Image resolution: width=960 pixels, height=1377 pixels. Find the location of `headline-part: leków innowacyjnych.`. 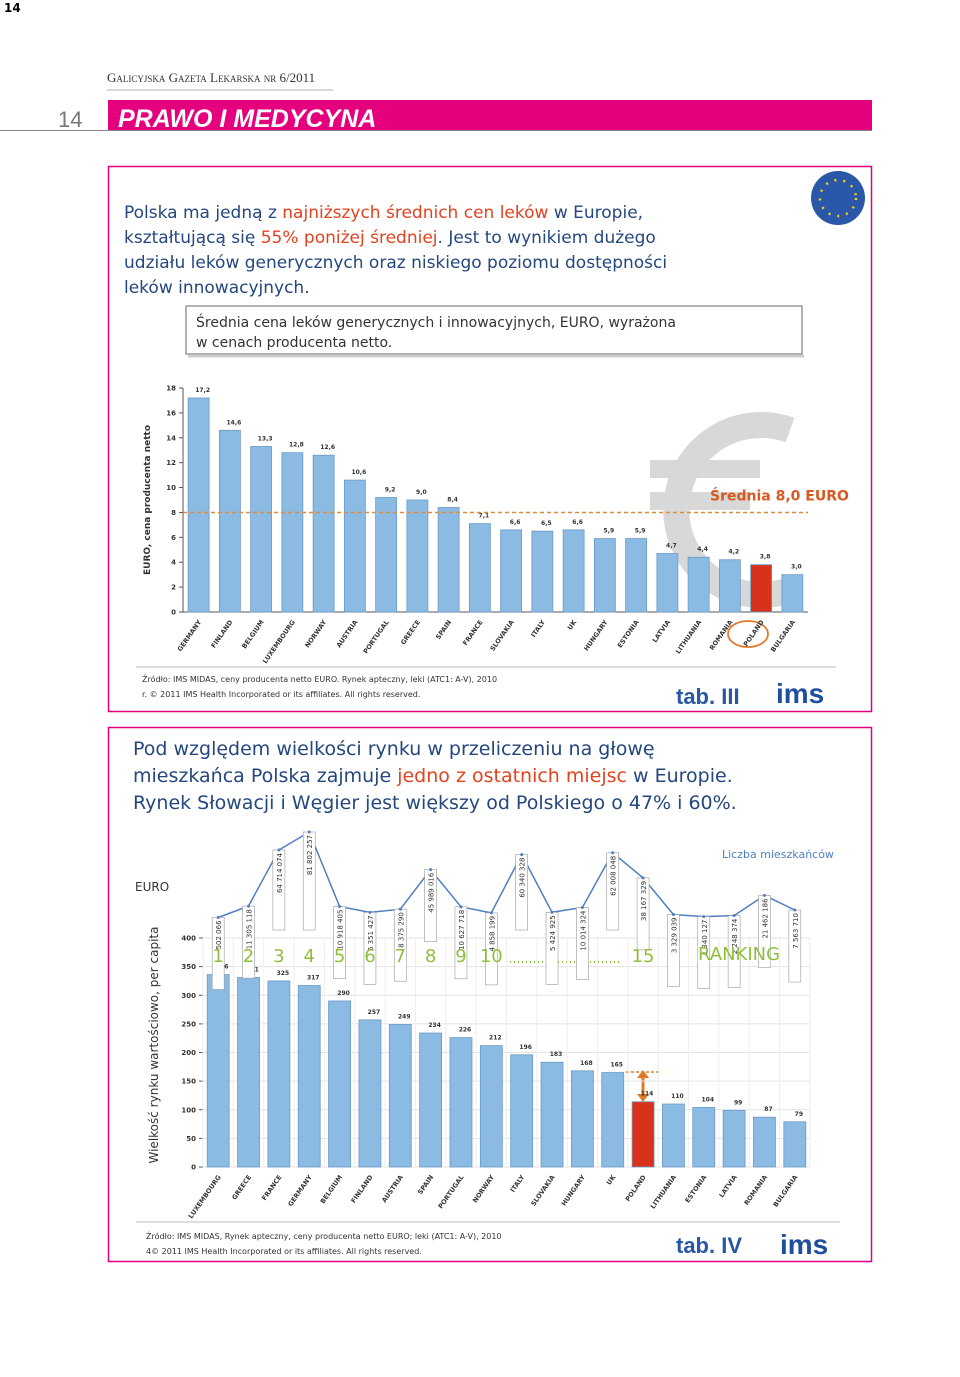

headline-part: leków innowacyjnych. is located at coordinates (217, 288).